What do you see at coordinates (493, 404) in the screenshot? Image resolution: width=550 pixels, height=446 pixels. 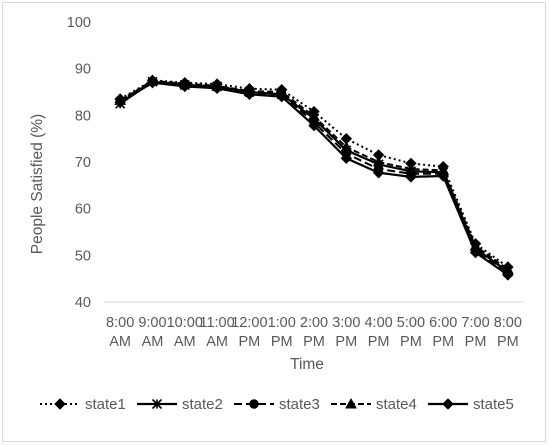 I see `legend-label: state5` at bounding box center [493, 404].